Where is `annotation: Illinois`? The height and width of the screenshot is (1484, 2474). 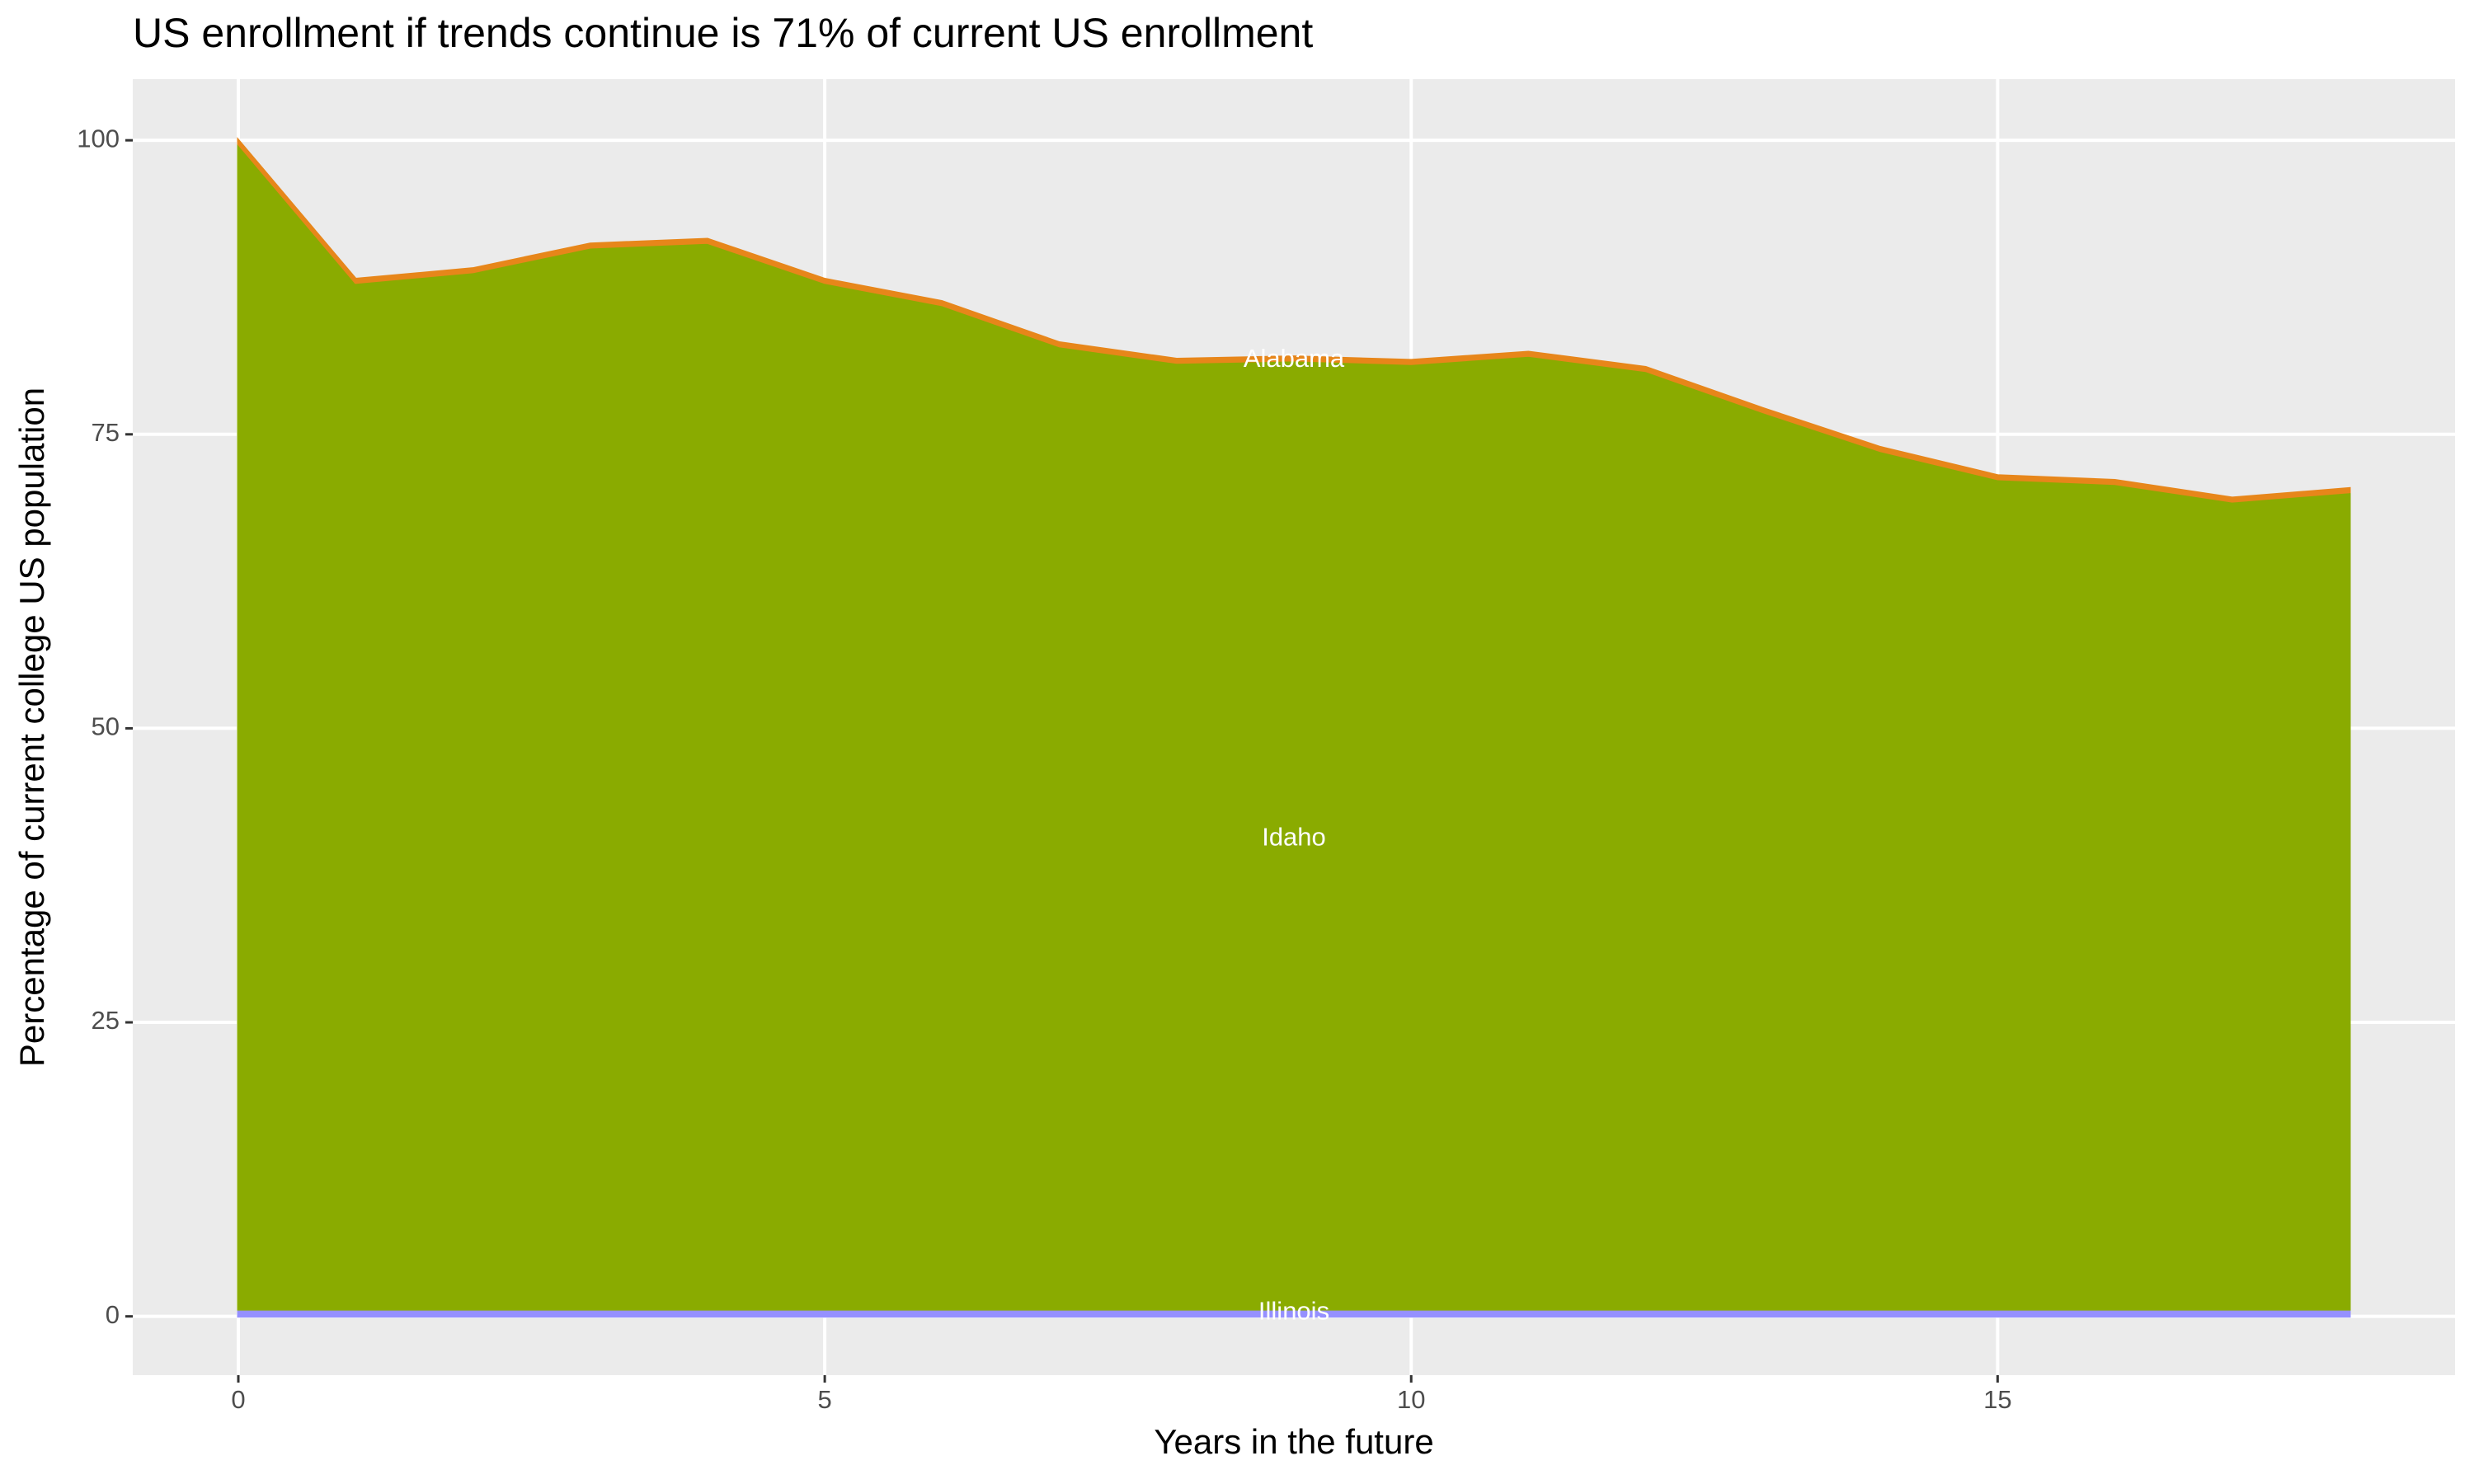 annotation: Illinois is located at coordinates (1293, 1311).